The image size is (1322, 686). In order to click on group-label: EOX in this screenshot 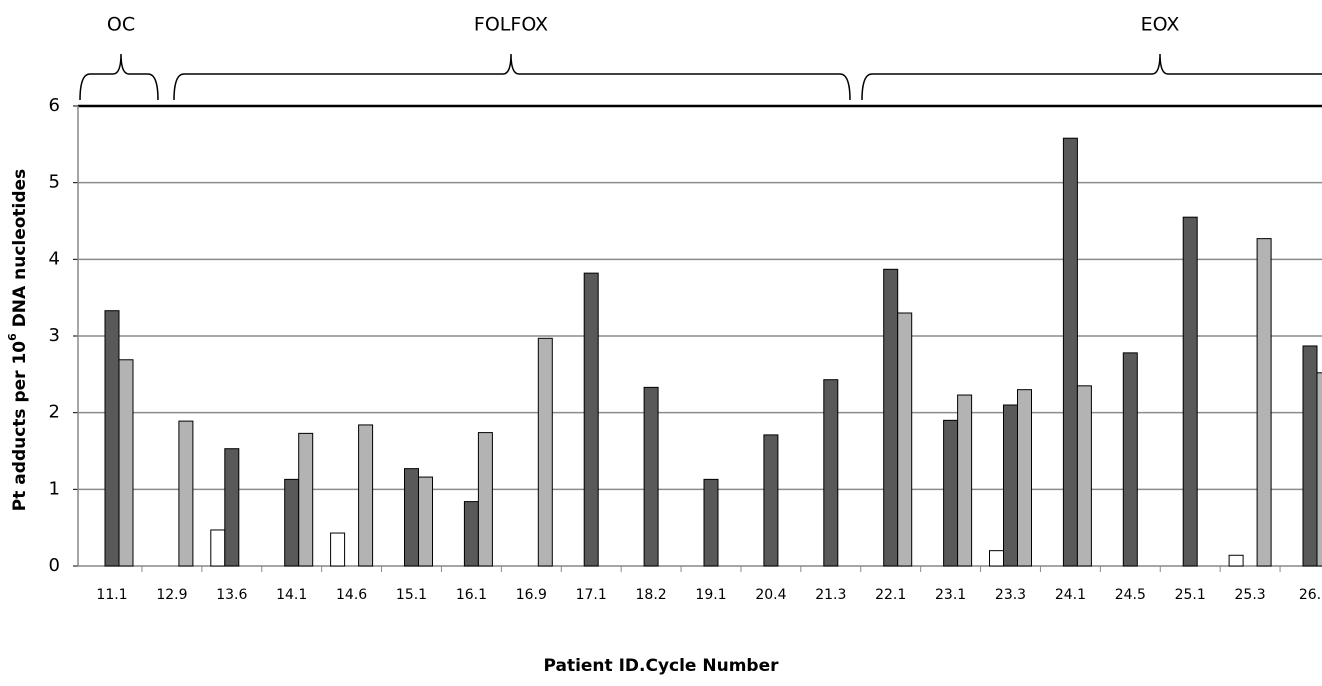, I will do `click(1160, 25)`.